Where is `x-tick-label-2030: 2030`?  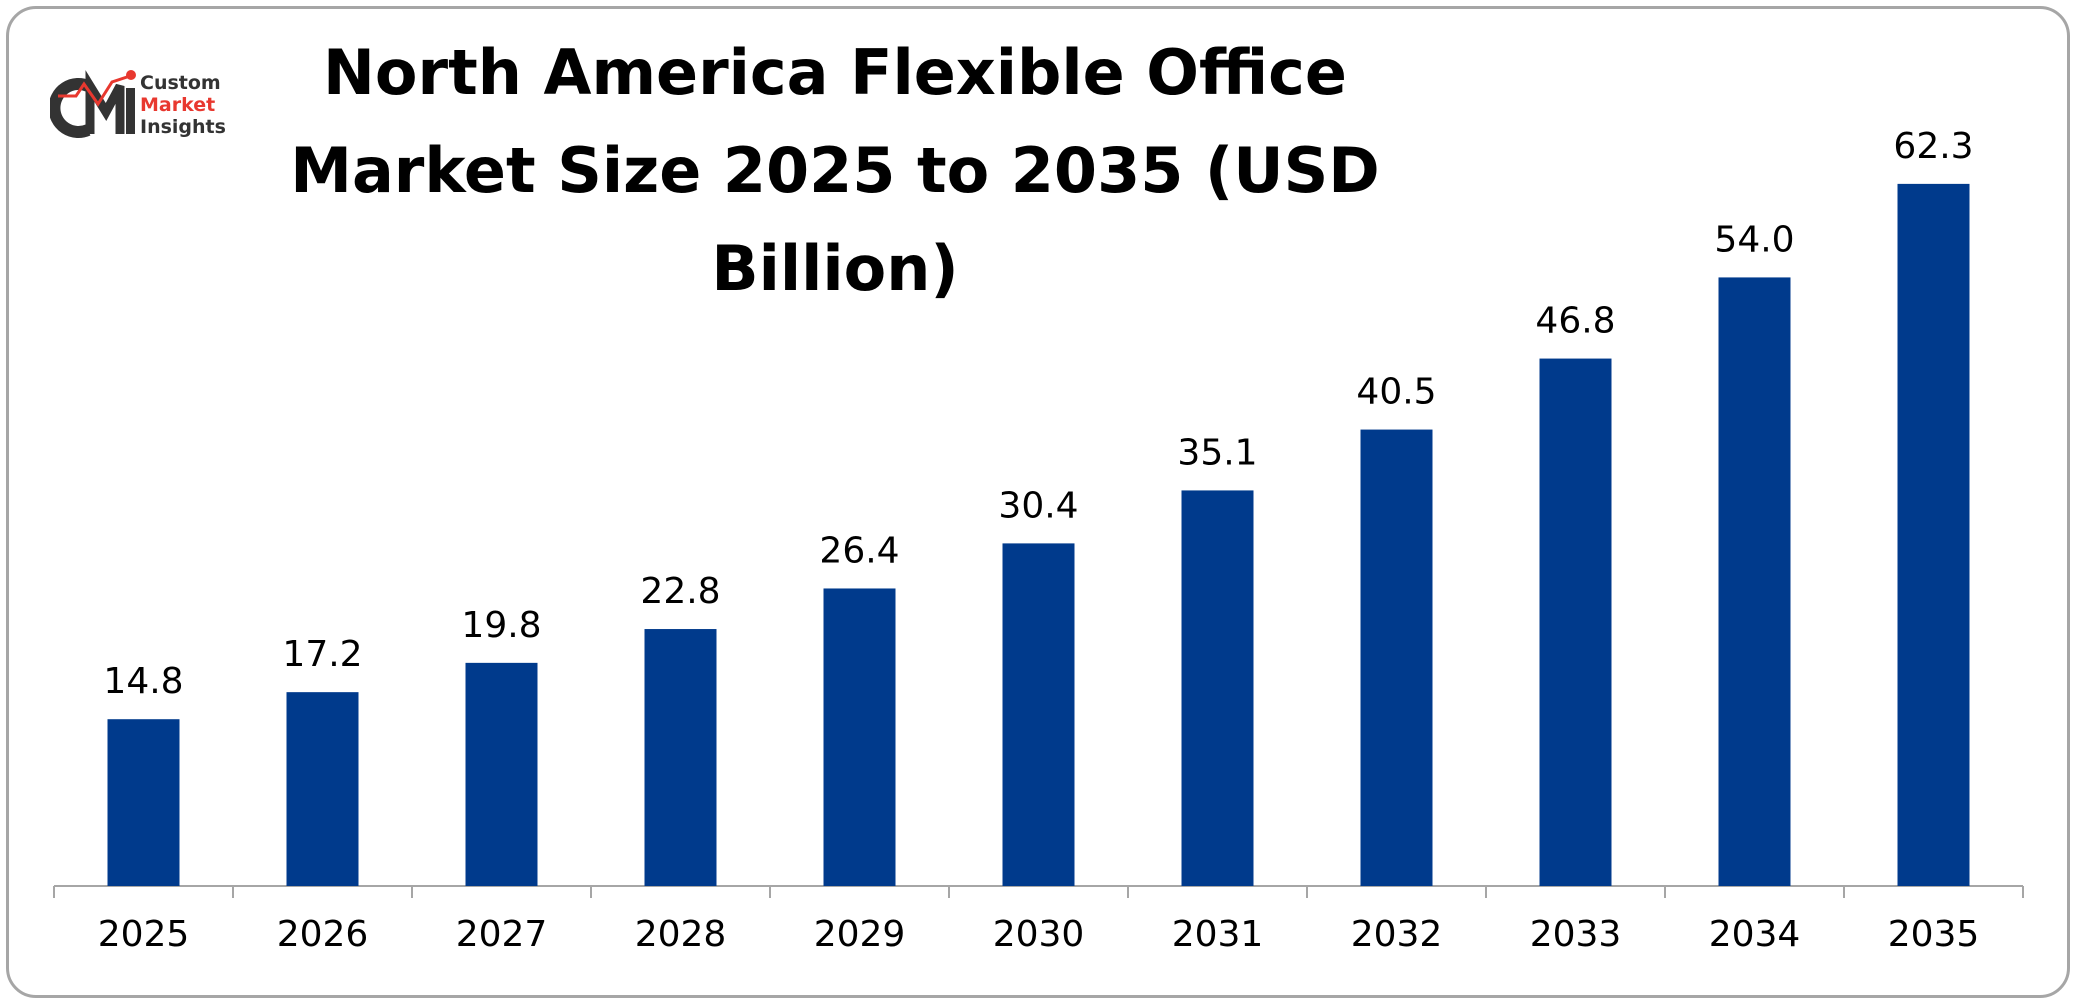
x-tick-label-2030: 2030 is located at coordinates (1039, 934).